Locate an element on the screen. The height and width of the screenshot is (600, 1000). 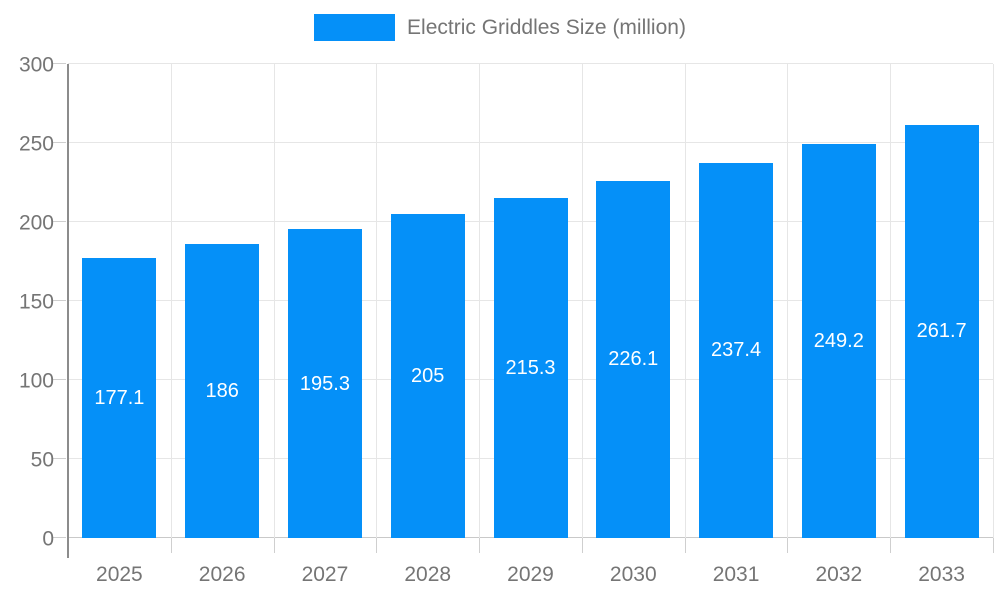
bar-2033: 261.7 is located at coordinates (941, 331).